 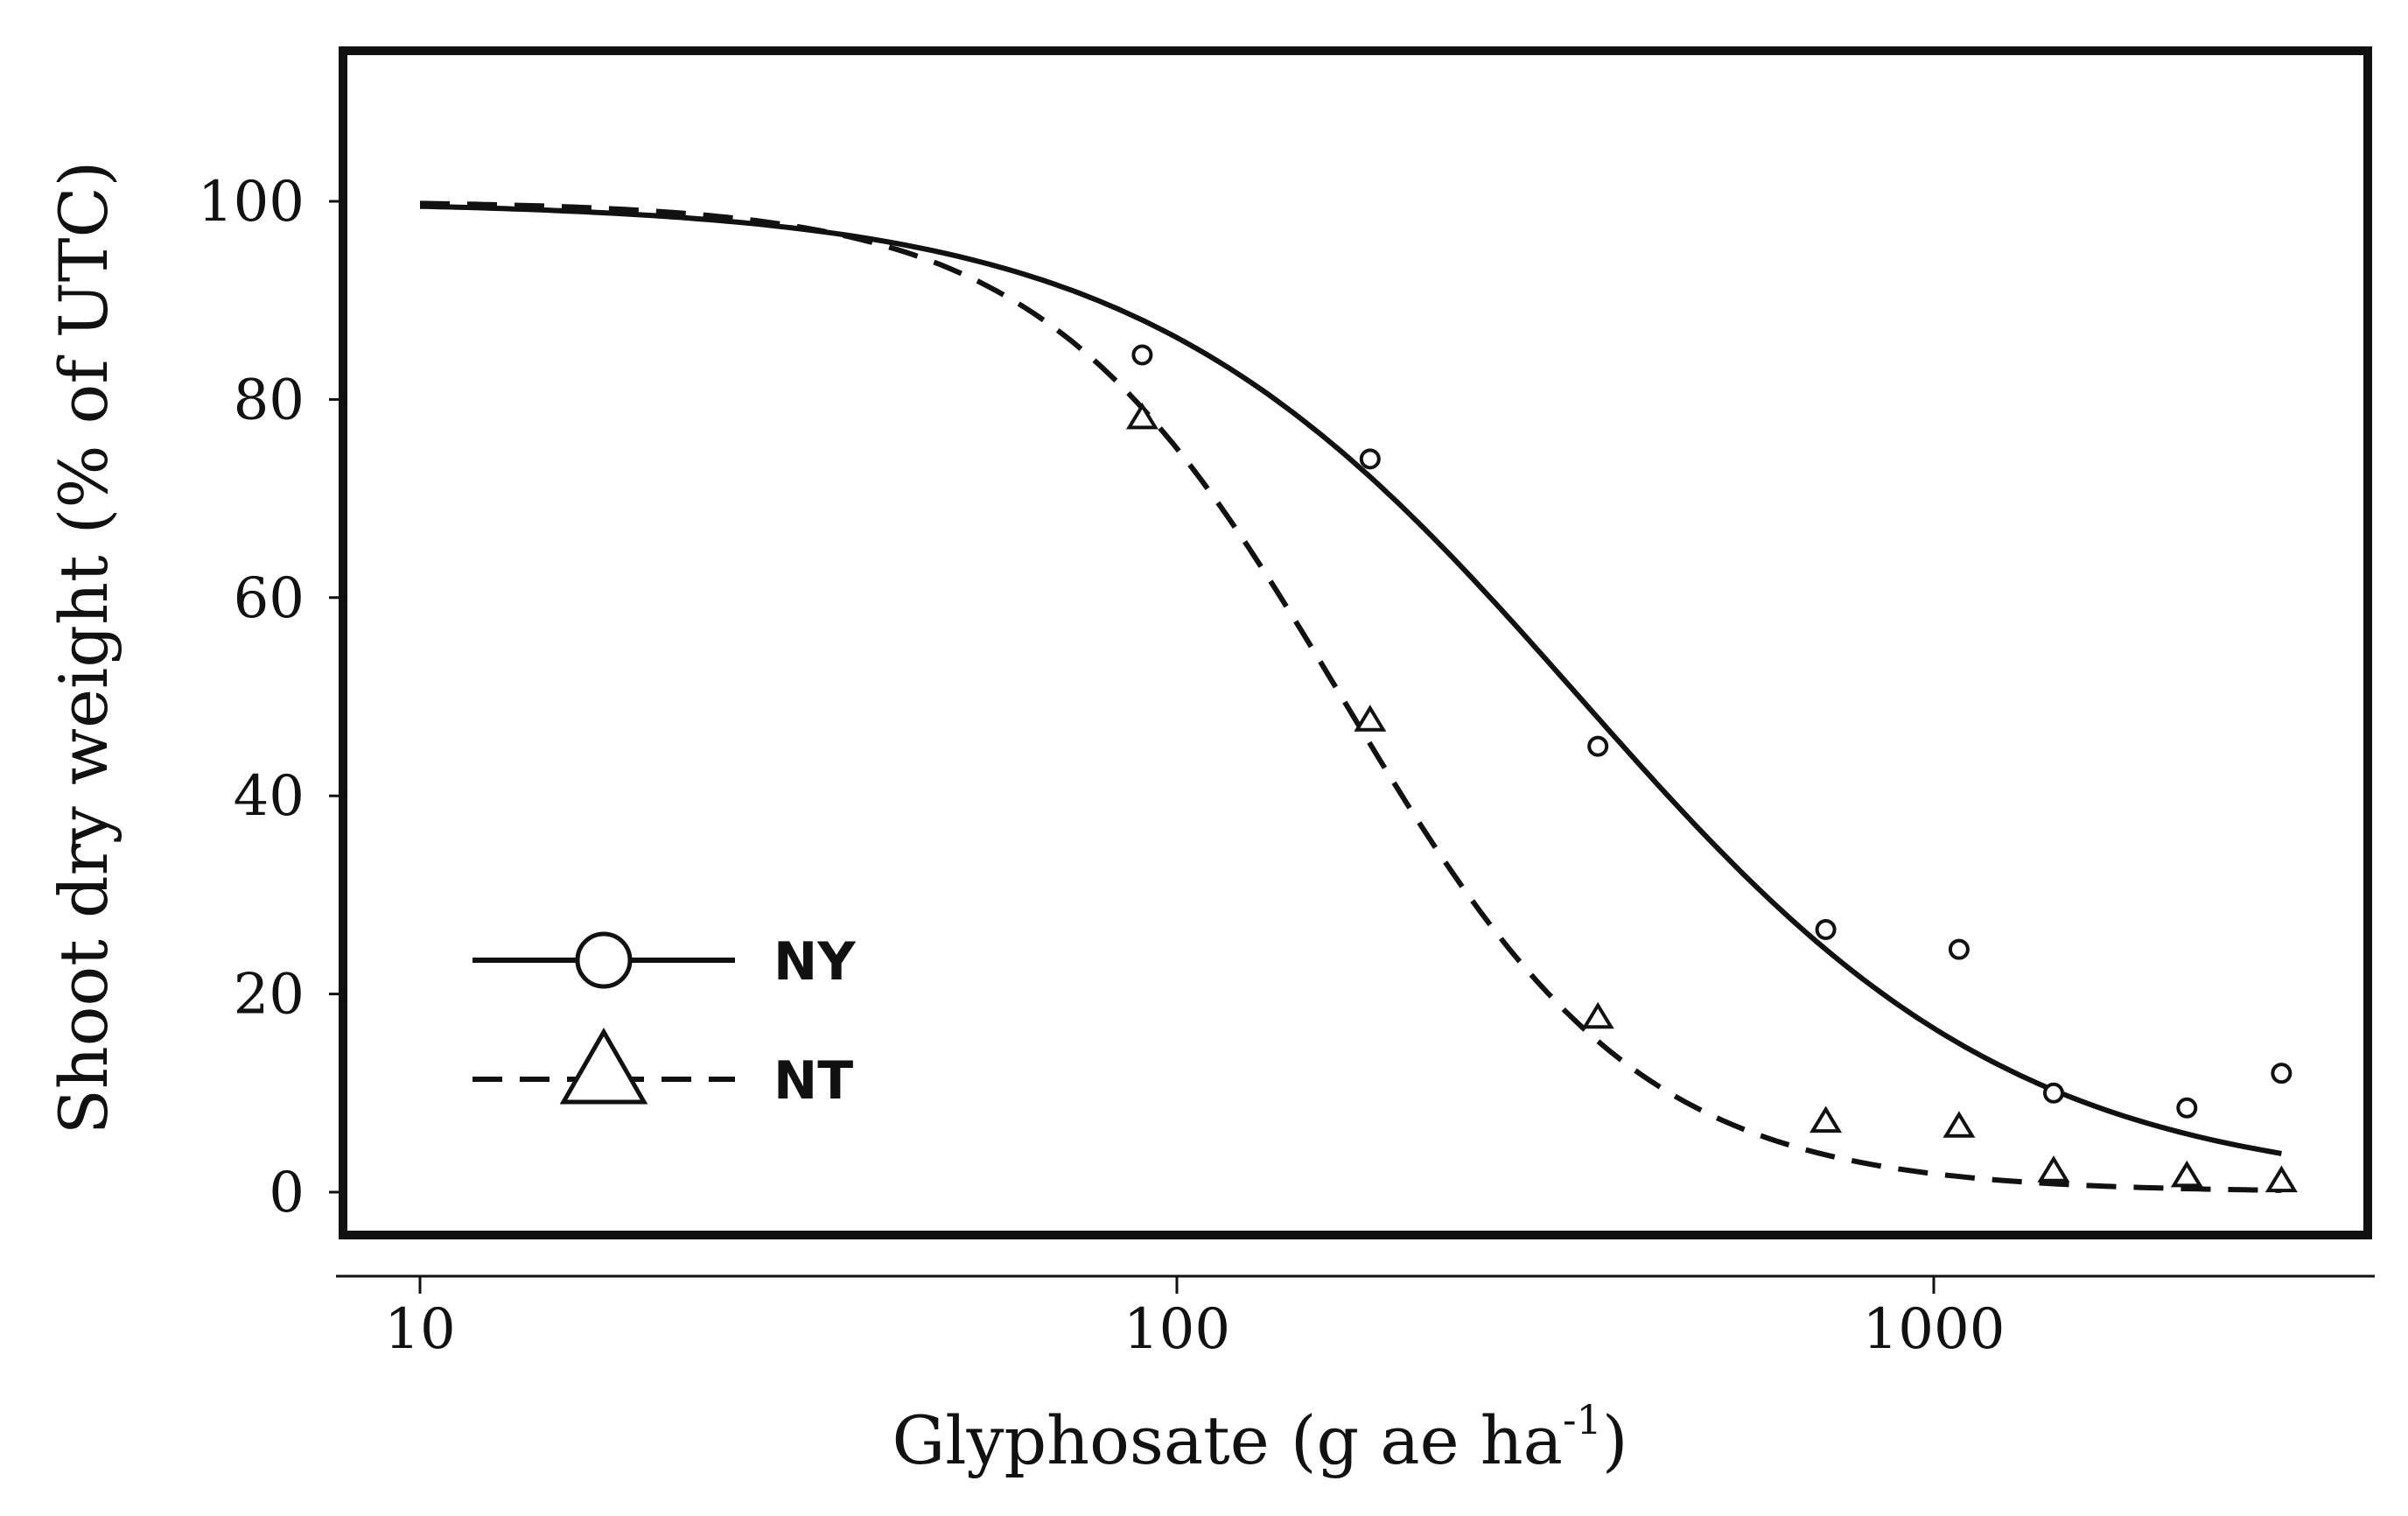 What do you see at coordinates (1934, 1329) in the screenshot?
I see `x-tick-label: 1000` at bounding box center [1934, 1329].